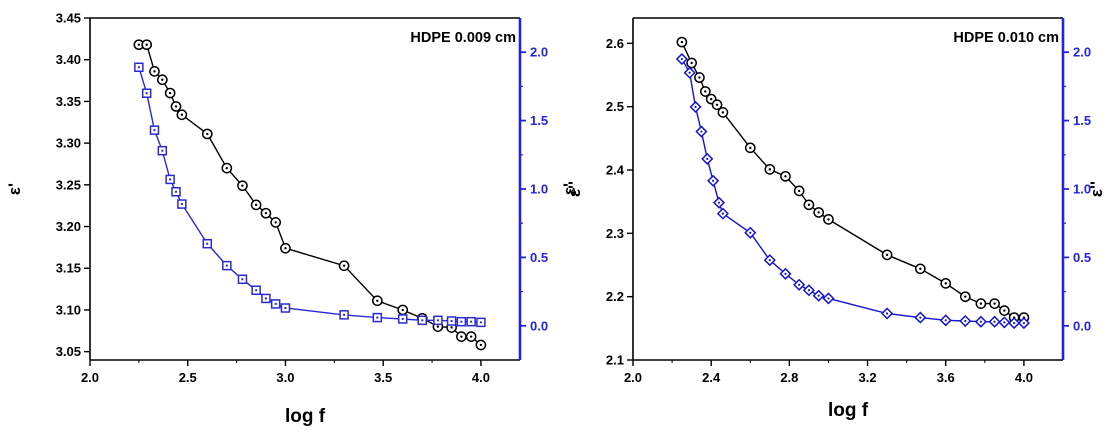  Describe the element at coordinates (68, 309) in the screenshot. I see `y-left-tick-label: 3.10` at that location.